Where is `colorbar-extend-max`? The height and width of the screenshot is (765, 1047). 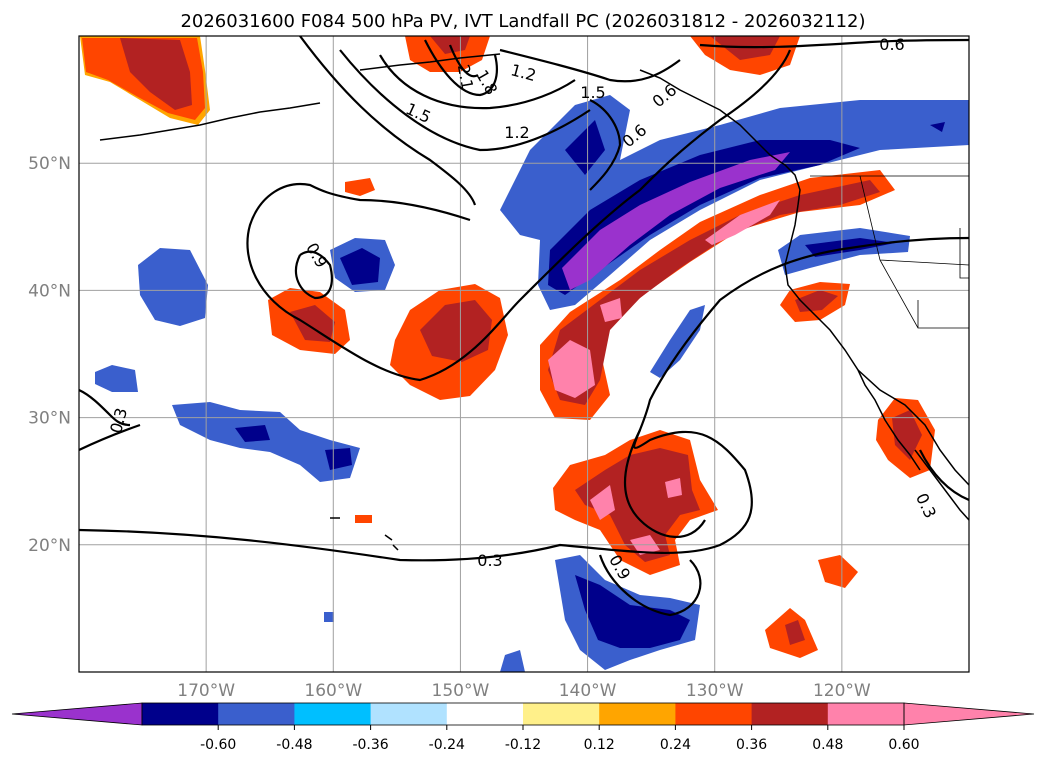
colorbar-extend-max is located at coordinates (969, 714).